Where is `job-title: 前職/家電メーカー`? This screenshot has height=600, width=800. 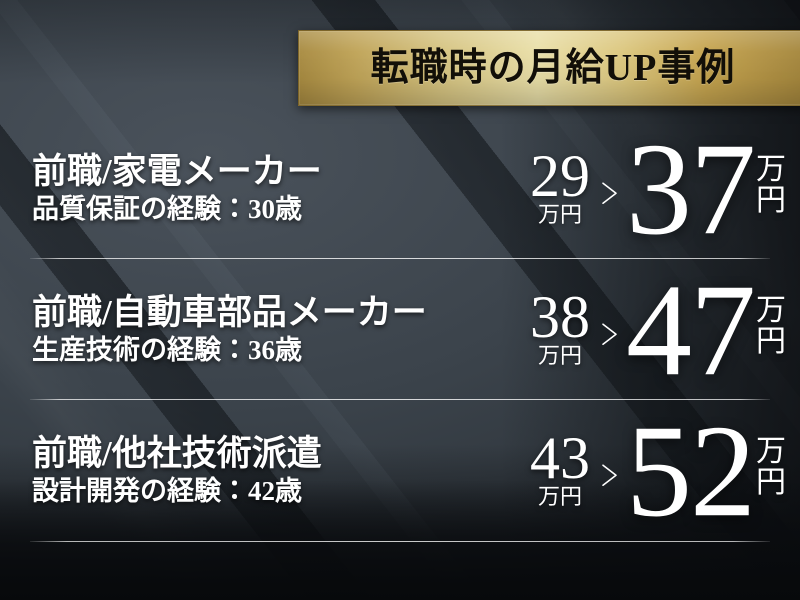 job-title: 前職/家電メーカー is located at coordinates (177, 171).